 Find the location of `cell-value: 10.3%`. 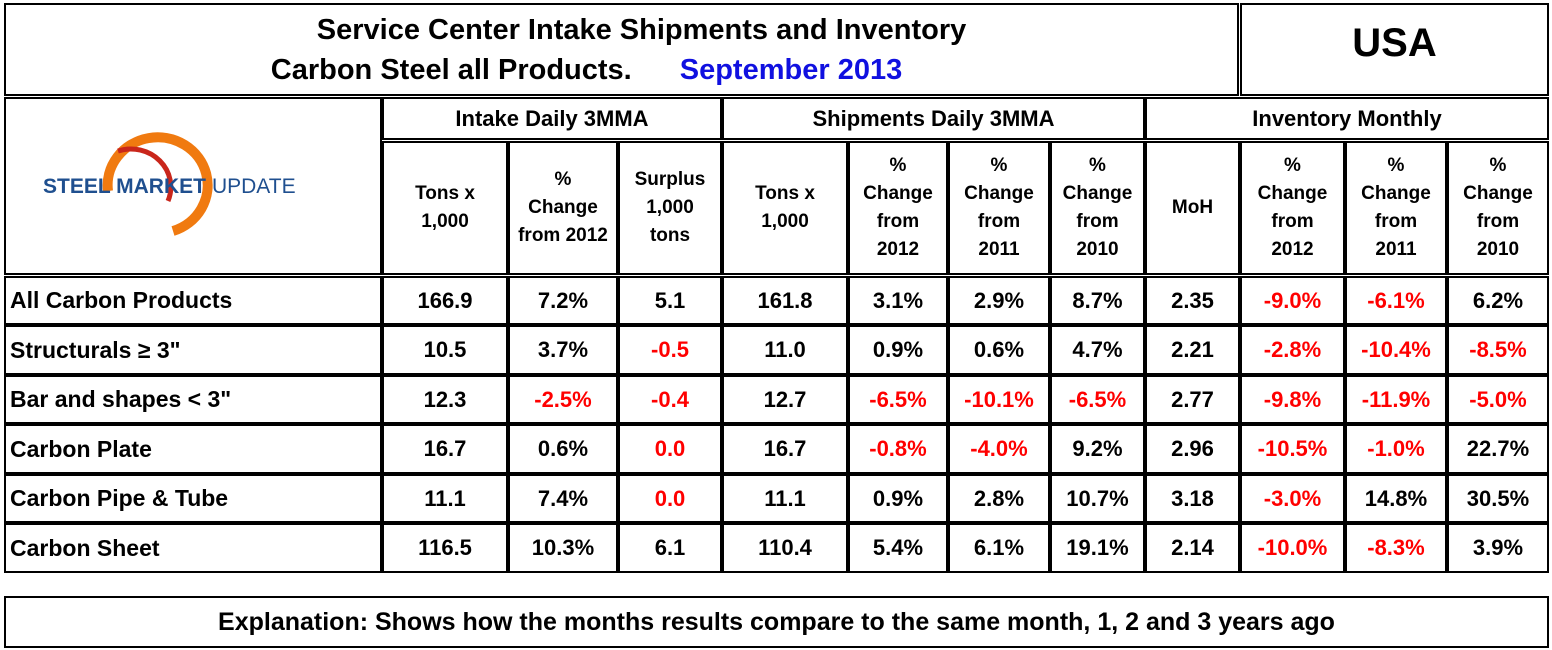

cell-value: 10.3% is located at coordinates (563, 547).